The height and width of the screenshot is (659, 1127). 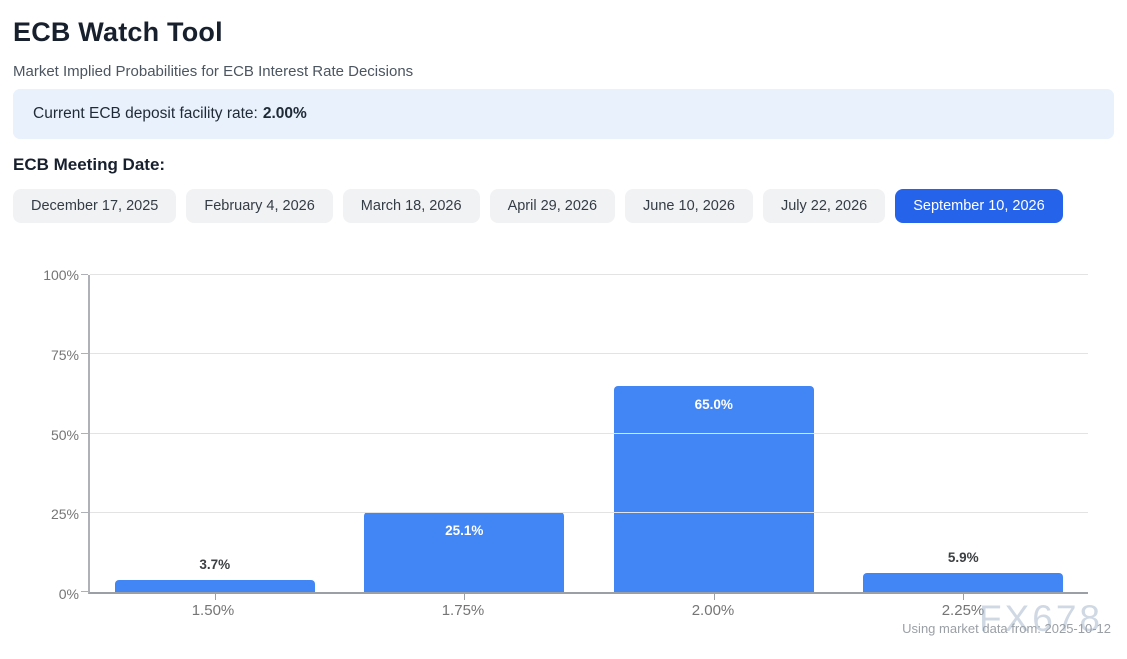 What do you see at coordinates (463, 610) in the screenshot?
I see `x-axis-label: 1.75%` at bounding box center [463, 610].